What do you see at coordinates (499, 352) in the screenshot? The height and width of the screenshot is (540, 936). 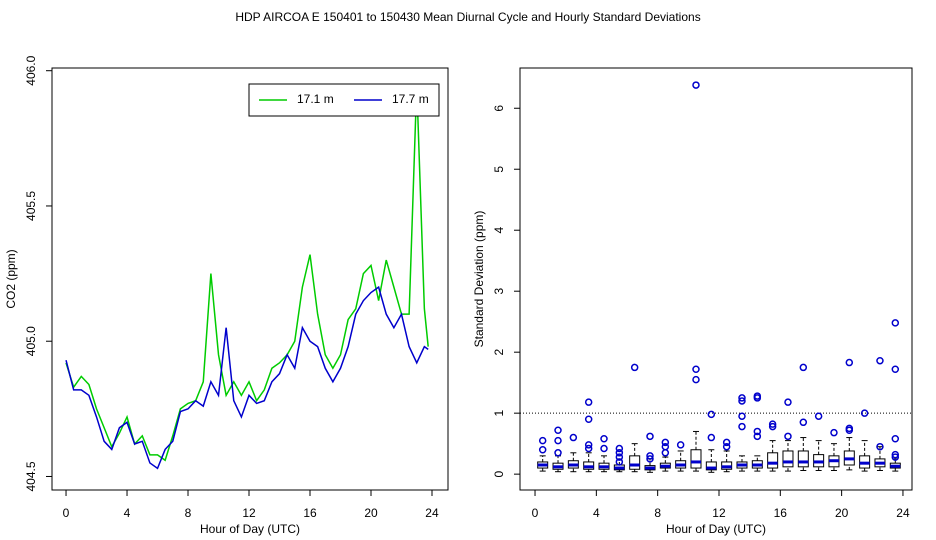 I see `y-tick-label: 2` at bounding box center [499, 352].